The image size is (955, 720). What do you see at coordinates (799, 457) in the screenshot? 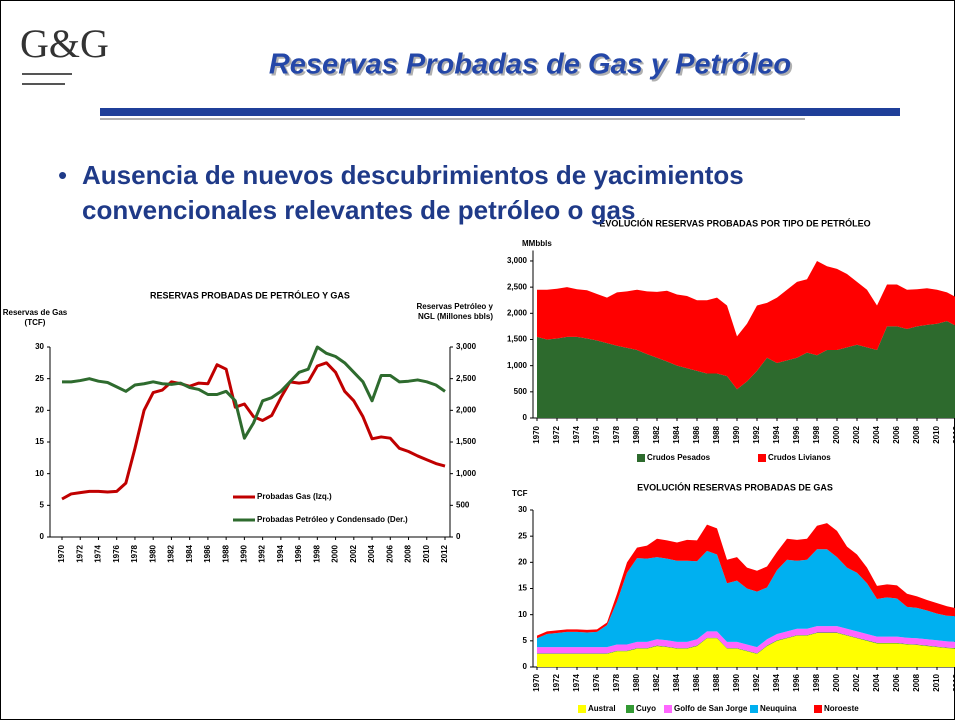
I see `legend-label: Crudos Livianos` at bounding box center [799, 457].